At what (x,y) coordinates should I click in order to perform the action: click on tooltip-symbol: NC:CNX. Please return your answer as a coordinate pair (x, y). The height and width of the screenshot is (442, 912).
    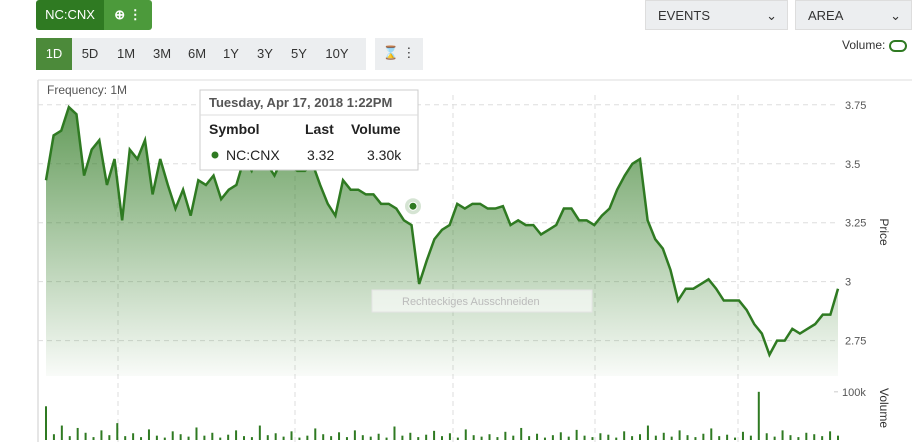
    Looking at the image, I should click on (253, 155).